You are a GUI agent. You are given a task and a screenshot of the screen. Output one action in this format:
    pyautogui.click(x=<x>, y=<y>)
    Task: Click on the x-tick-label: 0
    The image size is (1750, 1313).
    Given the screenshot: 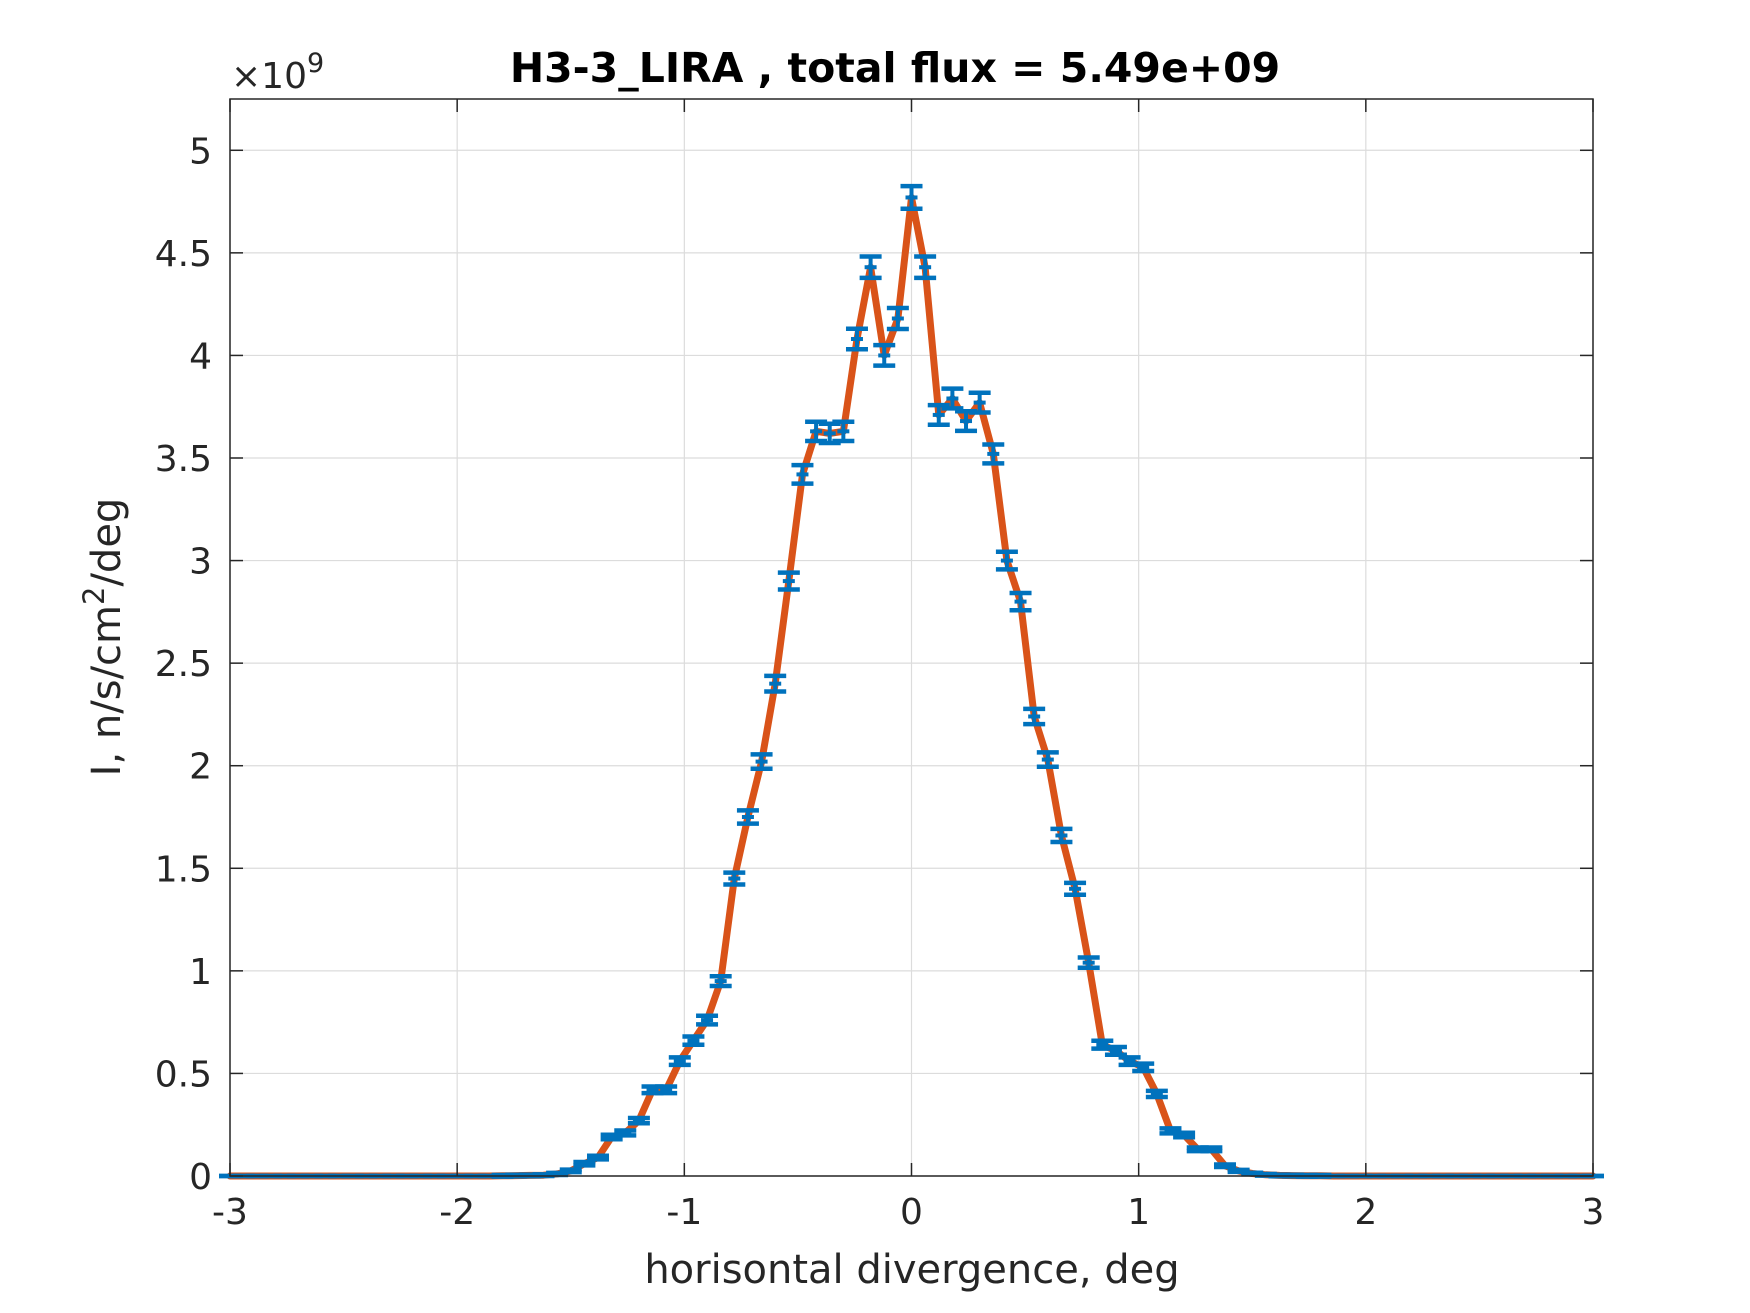 What is the action you would take?
    pyautogui.click(x=911, y=1212)
    